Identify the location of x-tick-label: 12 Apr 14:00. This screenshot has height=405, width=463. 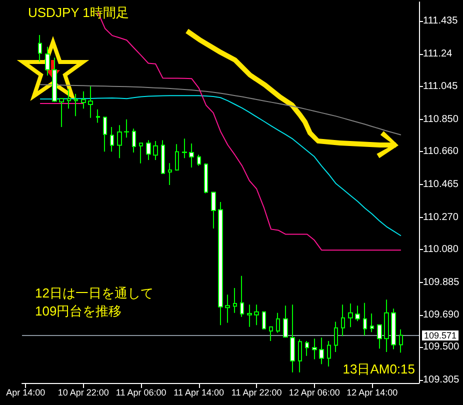
(372, 393).